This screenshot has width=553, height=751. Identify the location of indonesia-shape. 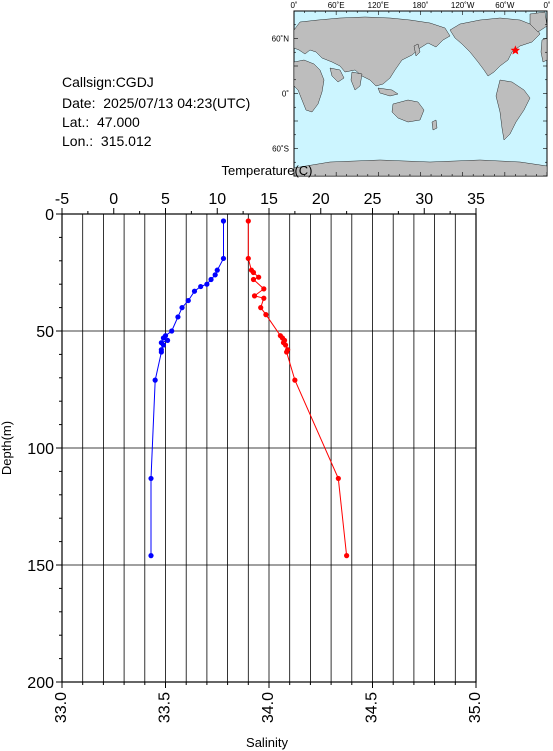
(388, 92).